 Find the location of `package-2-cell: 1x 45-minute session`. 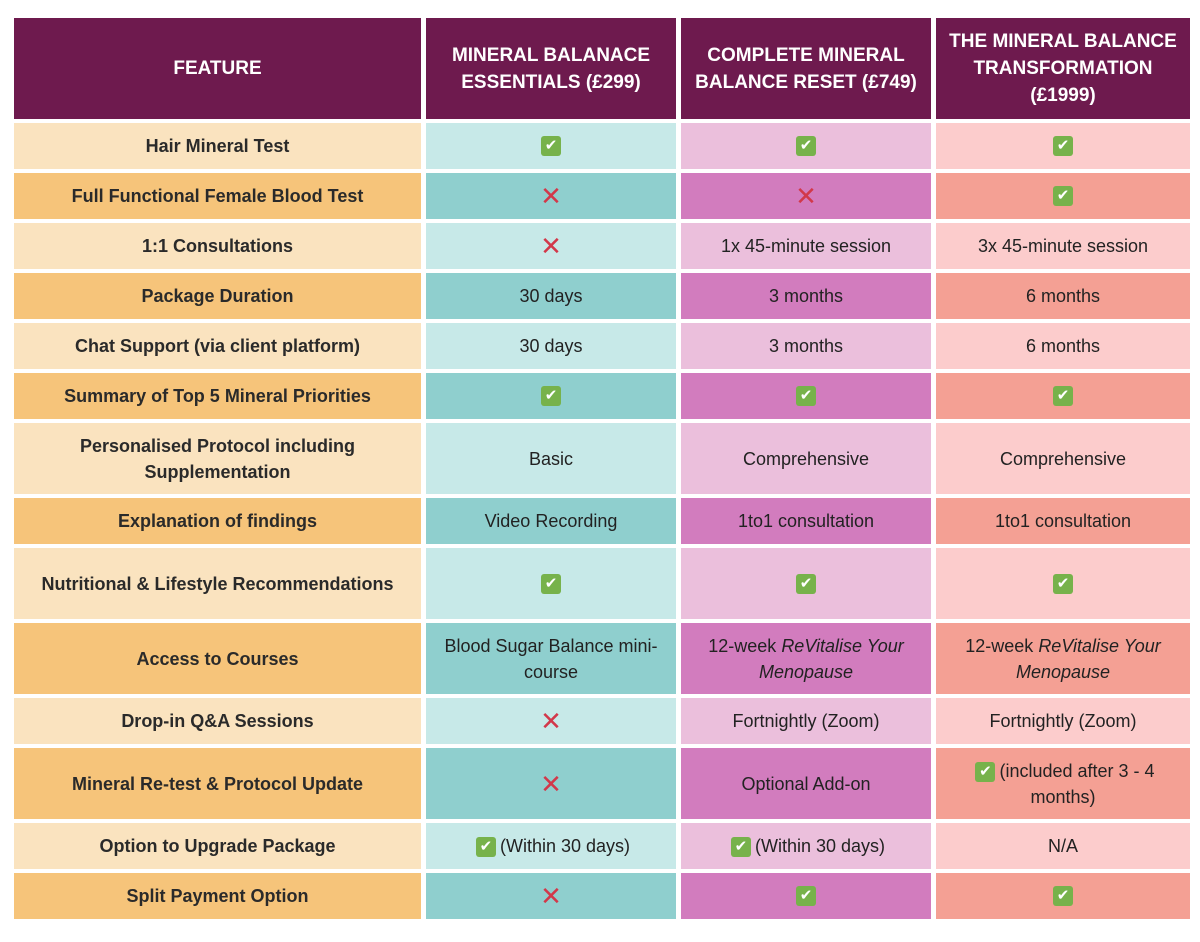

package-2-cell: 1x 45-minute session is located at coordinates (806, 246).